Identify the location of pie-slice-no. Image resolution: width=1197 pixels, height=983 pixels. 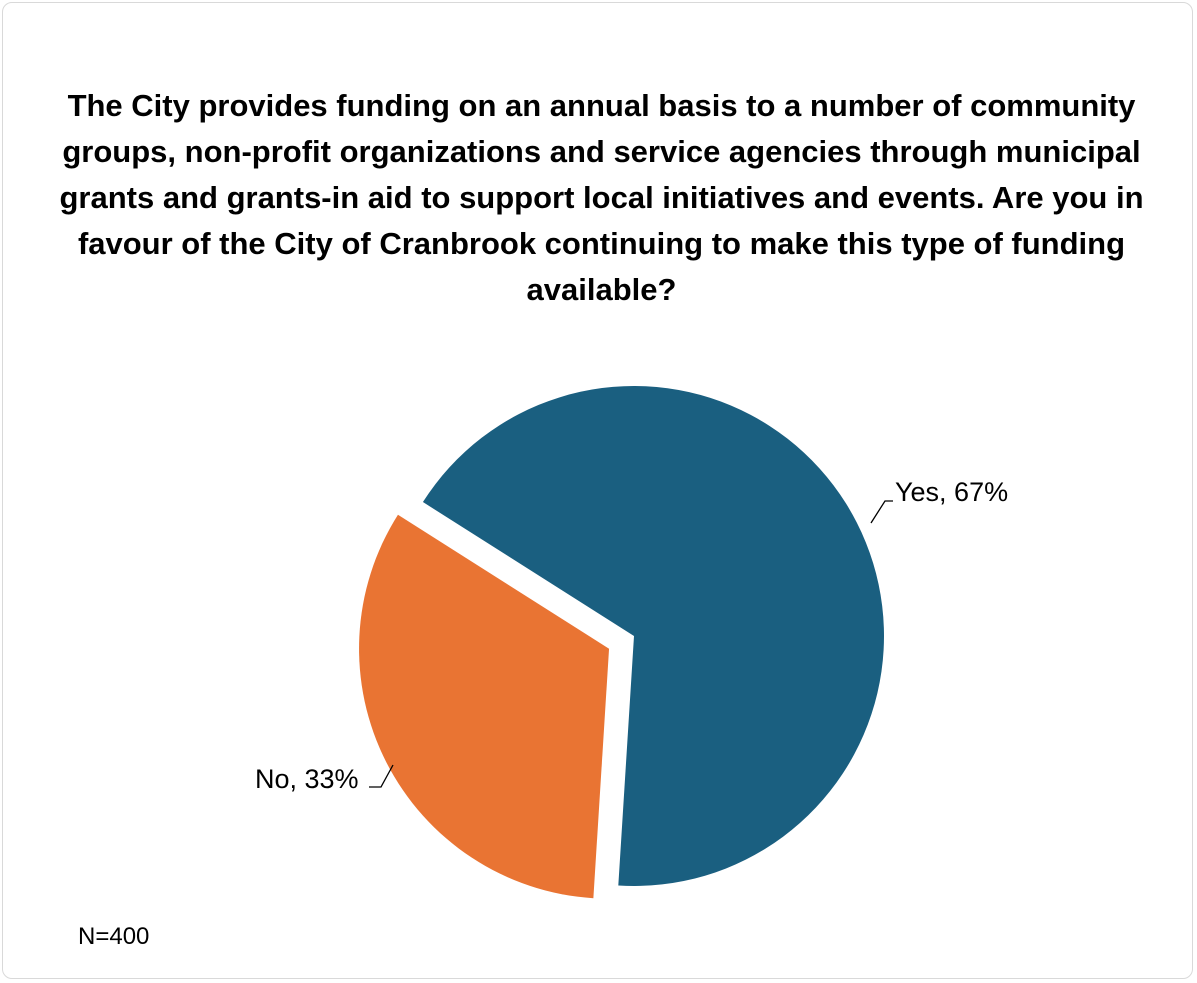
(484, 706).